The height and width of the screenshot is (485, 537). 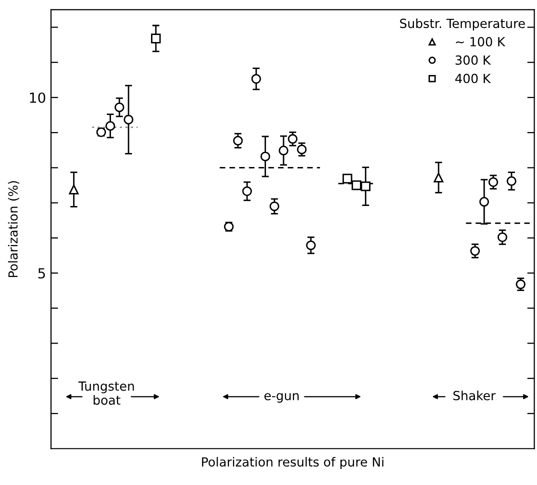 I want to click on annotation: Tungsten boat, so click(x=106, y=393).